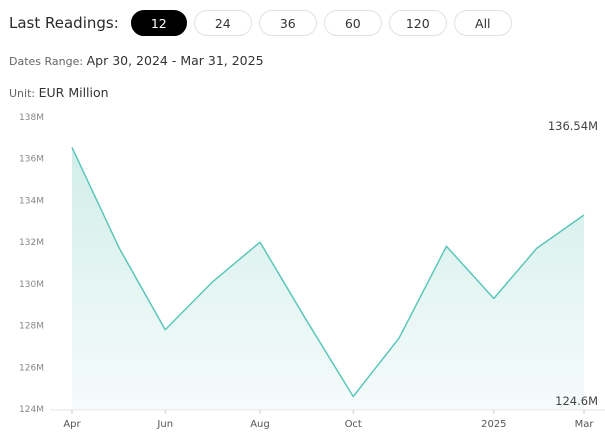 The image size is (605, 441). What do you see at coordinates (31, 410) in the screenshot?
I see `y-tick-label: 124M` at bounding box center [31, 410].